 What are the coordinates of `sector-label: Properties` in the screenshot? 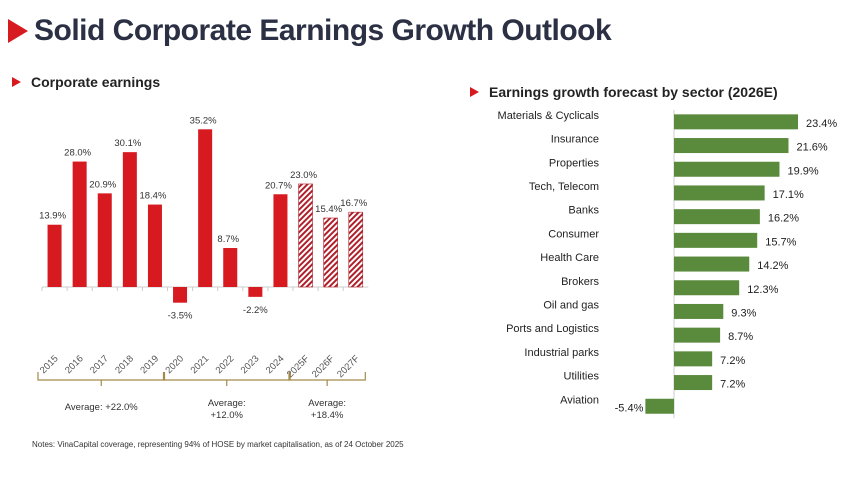 It's located at (574, 163).